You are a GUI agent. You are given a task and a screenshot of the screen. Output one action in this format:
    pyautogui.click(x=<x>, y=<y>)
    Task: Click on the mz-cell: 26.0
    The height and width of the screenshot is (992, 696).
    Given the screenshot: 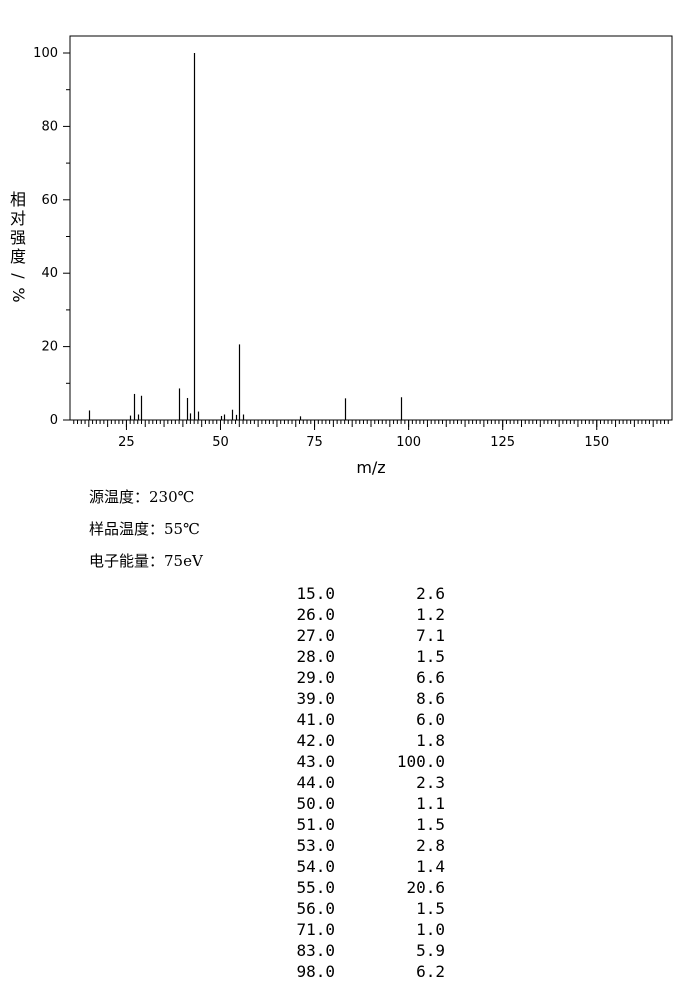 What is the action you would take?
    pyautogui.click(x=315, y=614)
    